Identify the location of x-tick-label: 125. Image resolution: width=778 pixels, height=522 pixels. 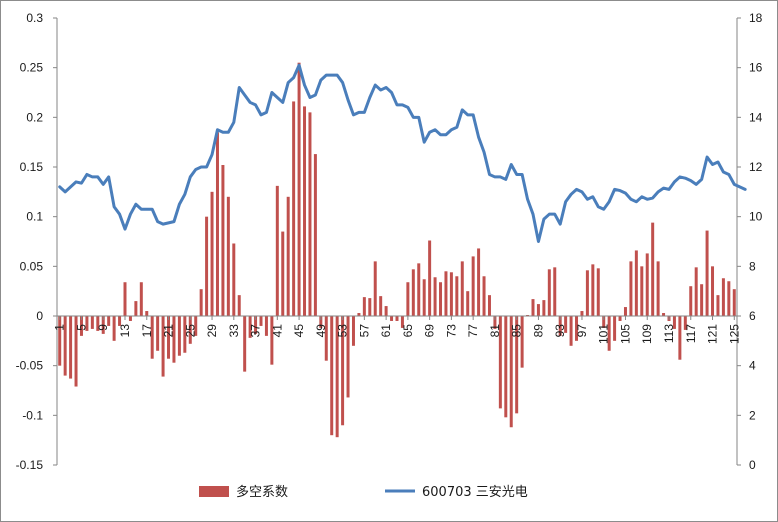
(734, 334).